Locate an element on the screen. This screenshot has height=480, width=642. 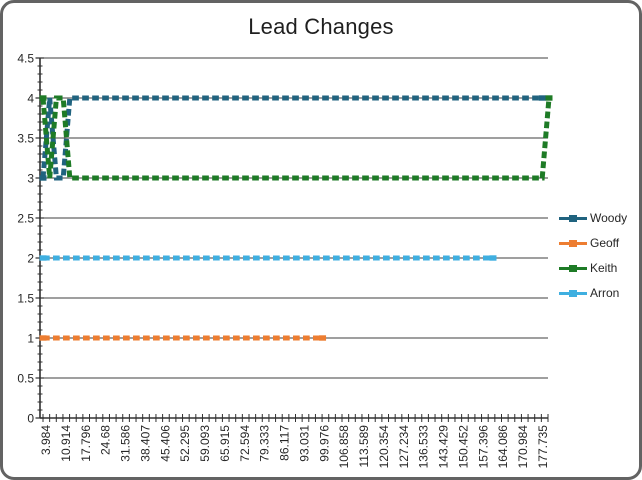
x-tick-label: 79.333 is located at coordinates (265, 443).